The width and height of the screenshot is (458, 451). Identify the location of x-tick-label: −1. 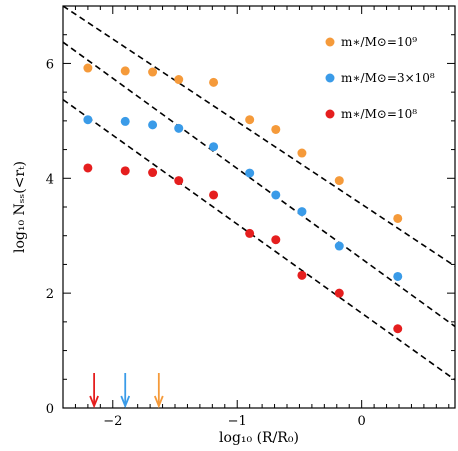
(237, 421).